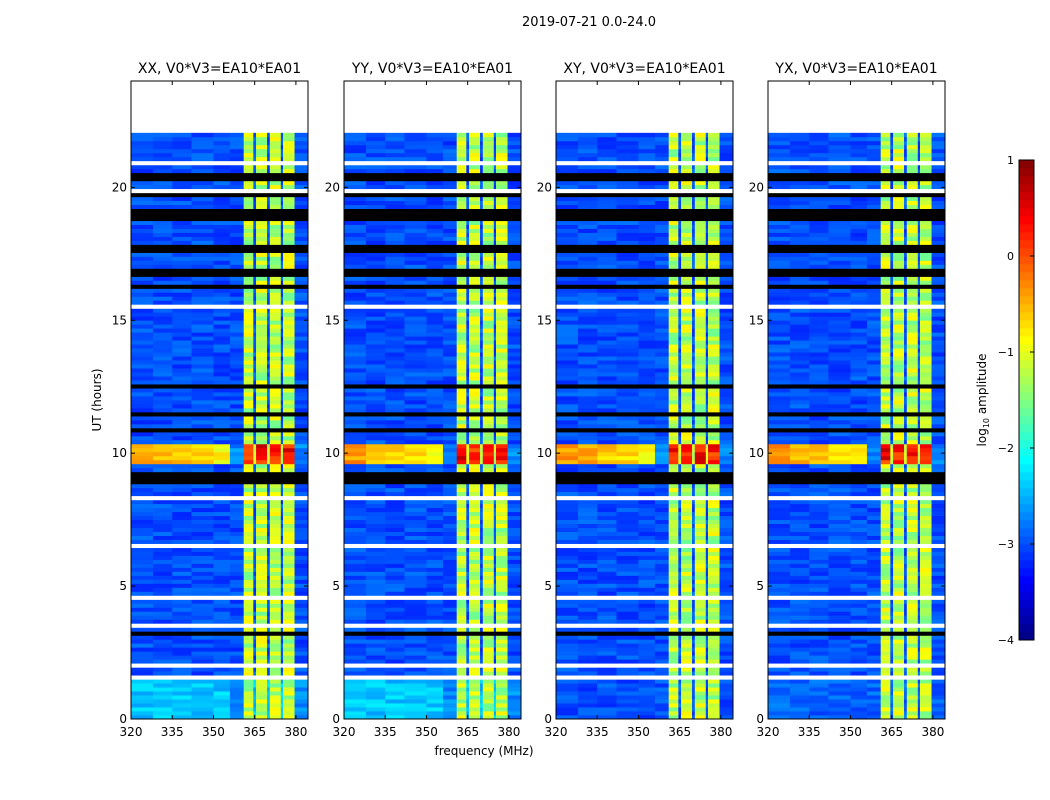 Image resolution: width=1050 pixels, height=800 pixels. Describe the element at coordinates (432, 414) in the screenshot. I see `flag-row` at that location.